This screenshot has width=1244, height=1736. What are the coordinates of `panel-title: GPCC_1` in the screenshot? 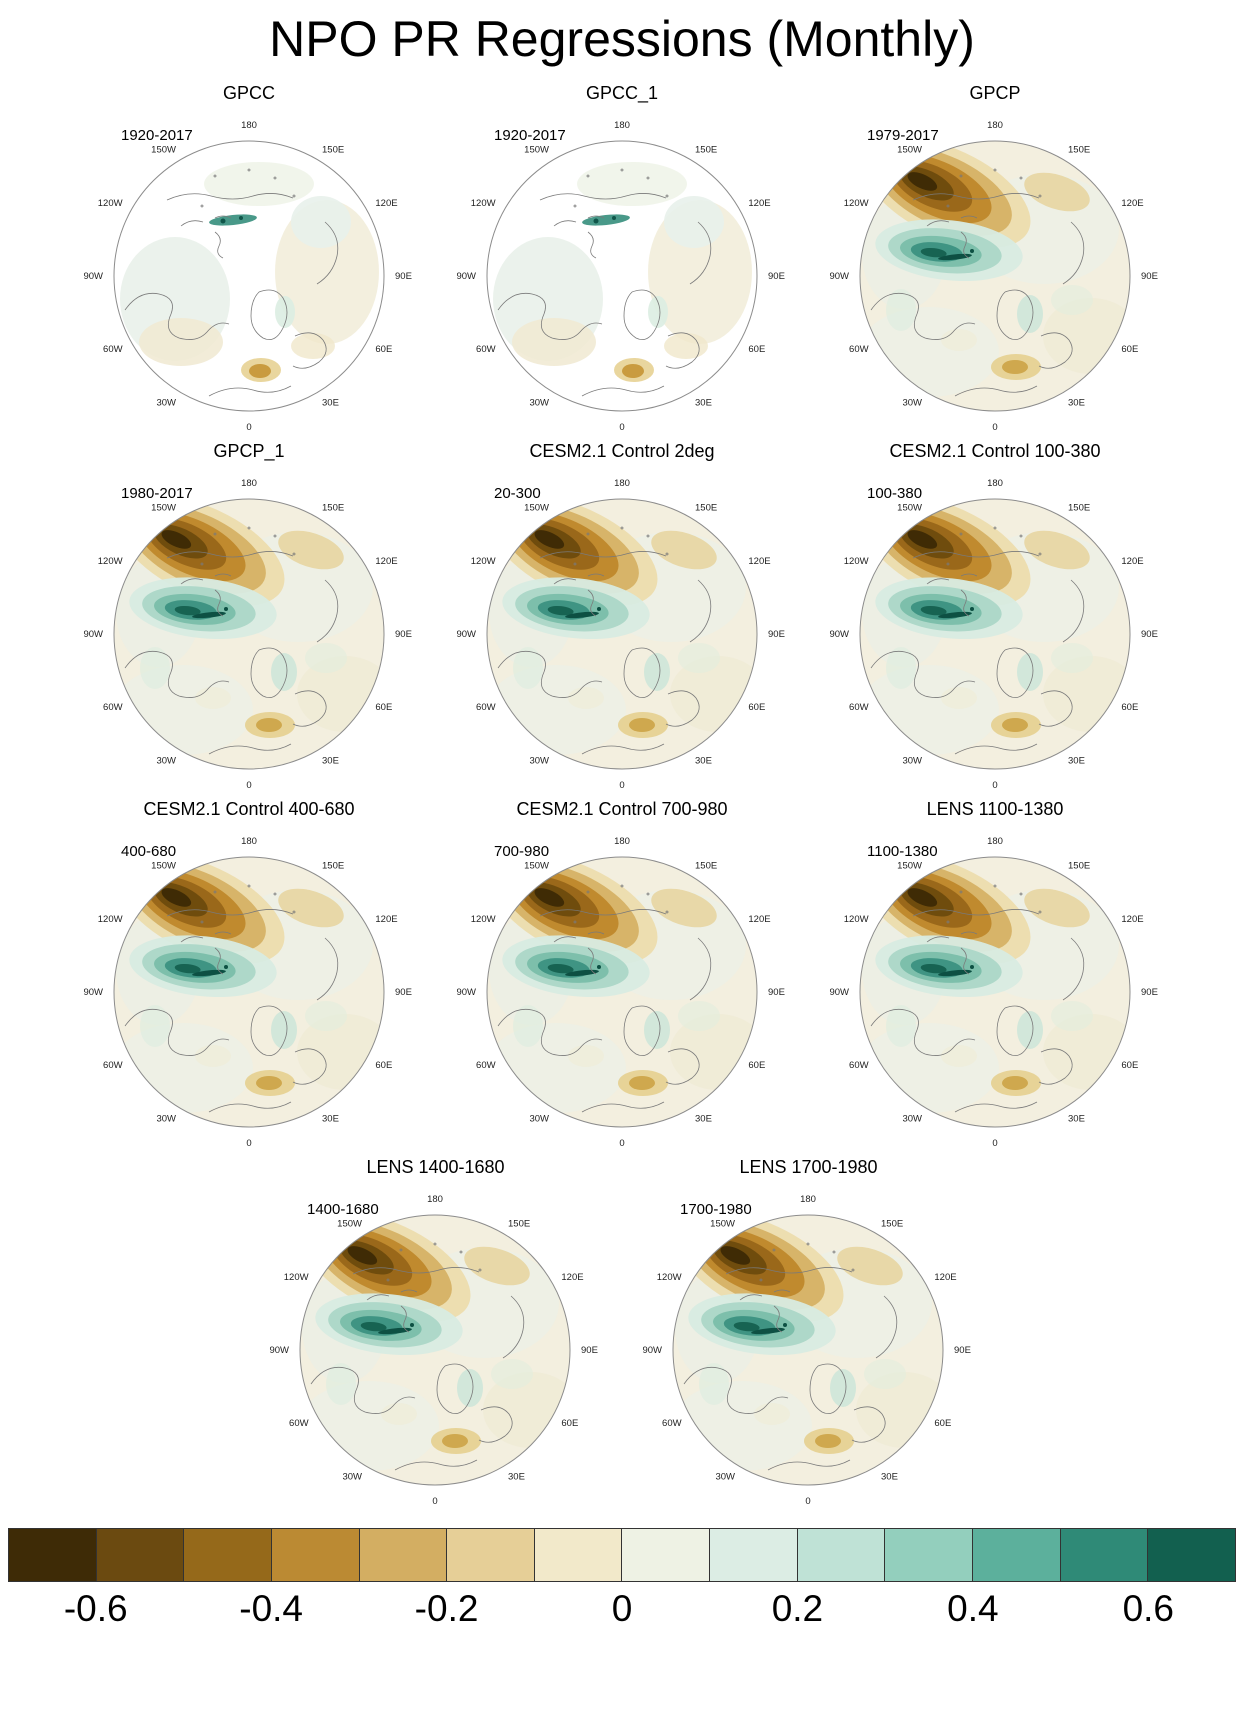 It's located at (622, 93).